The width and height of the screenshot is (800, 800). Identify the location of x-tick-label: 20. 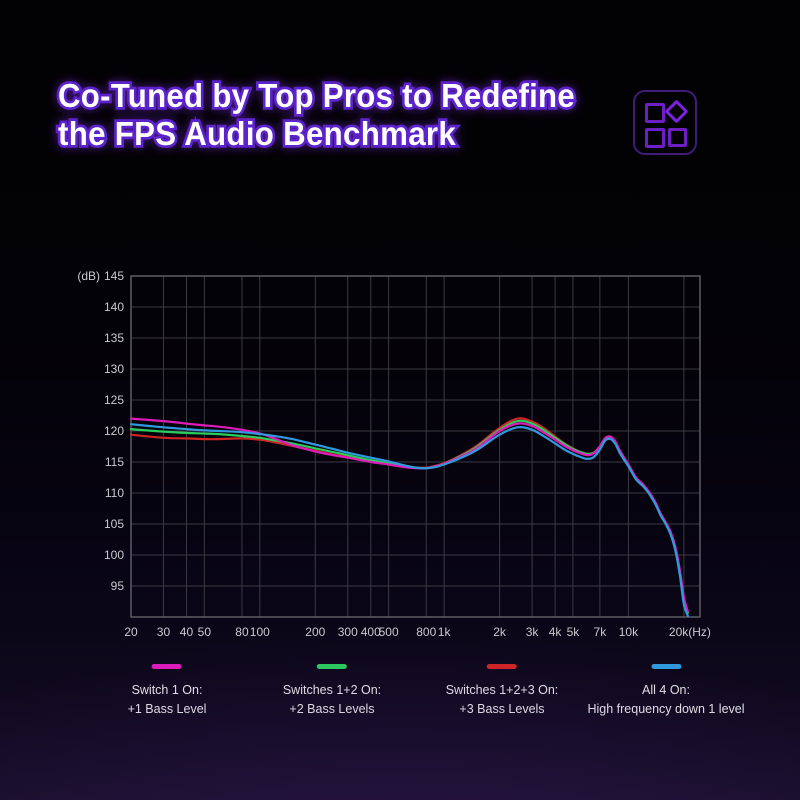
(131, 632).